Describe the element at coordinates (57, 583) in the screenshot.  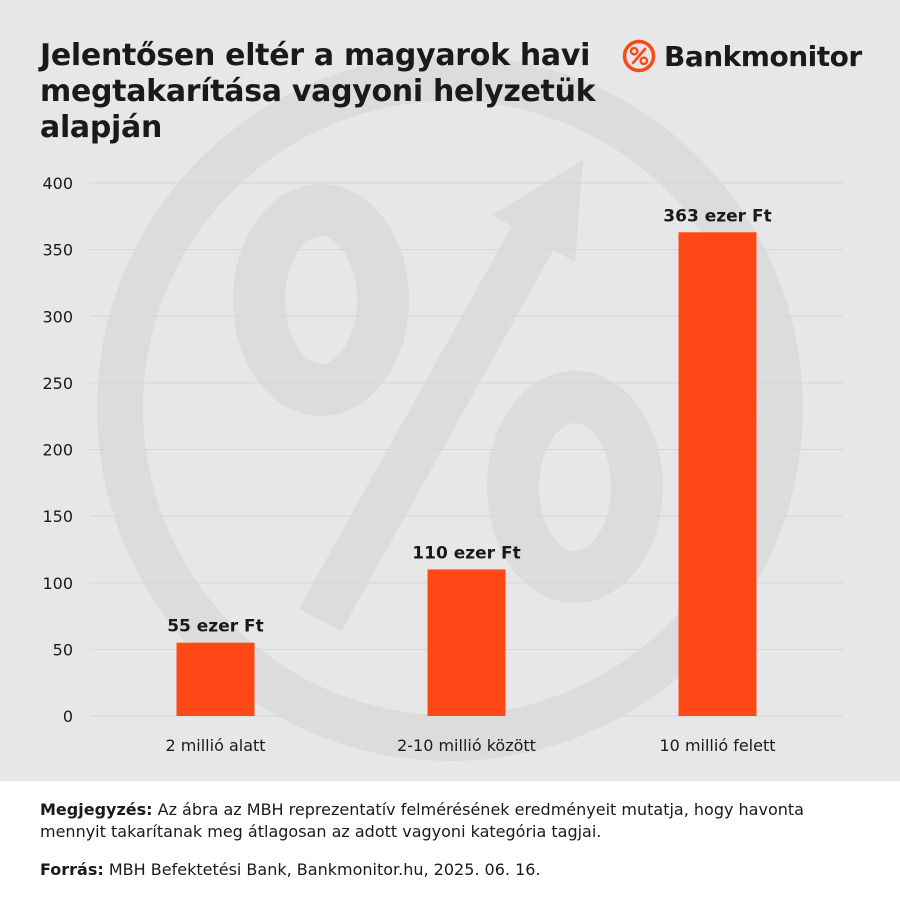
I see `y-tick-label: 100` at that location.